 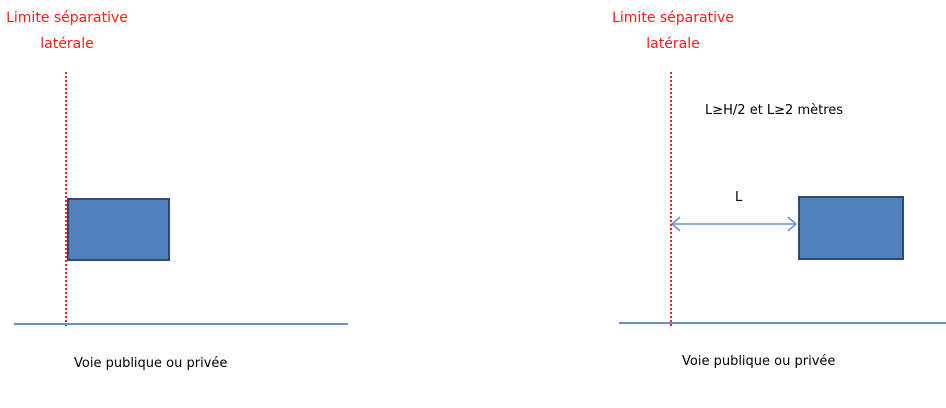 What do you see at coordinates (792, 224) in the screenshot?
I see `distance-arrow-head-right` at bounding box center [792, 224].